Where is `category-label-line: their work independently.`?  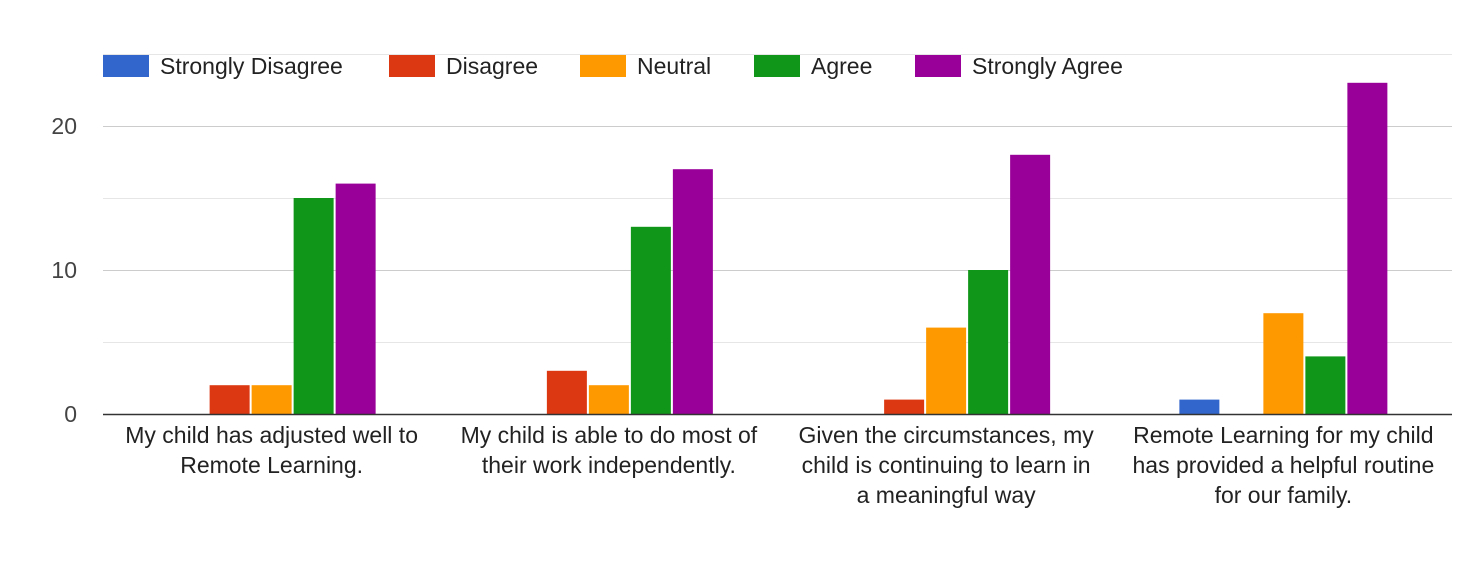 category-label-line: their work independently. is located at coordinates (609, 465).